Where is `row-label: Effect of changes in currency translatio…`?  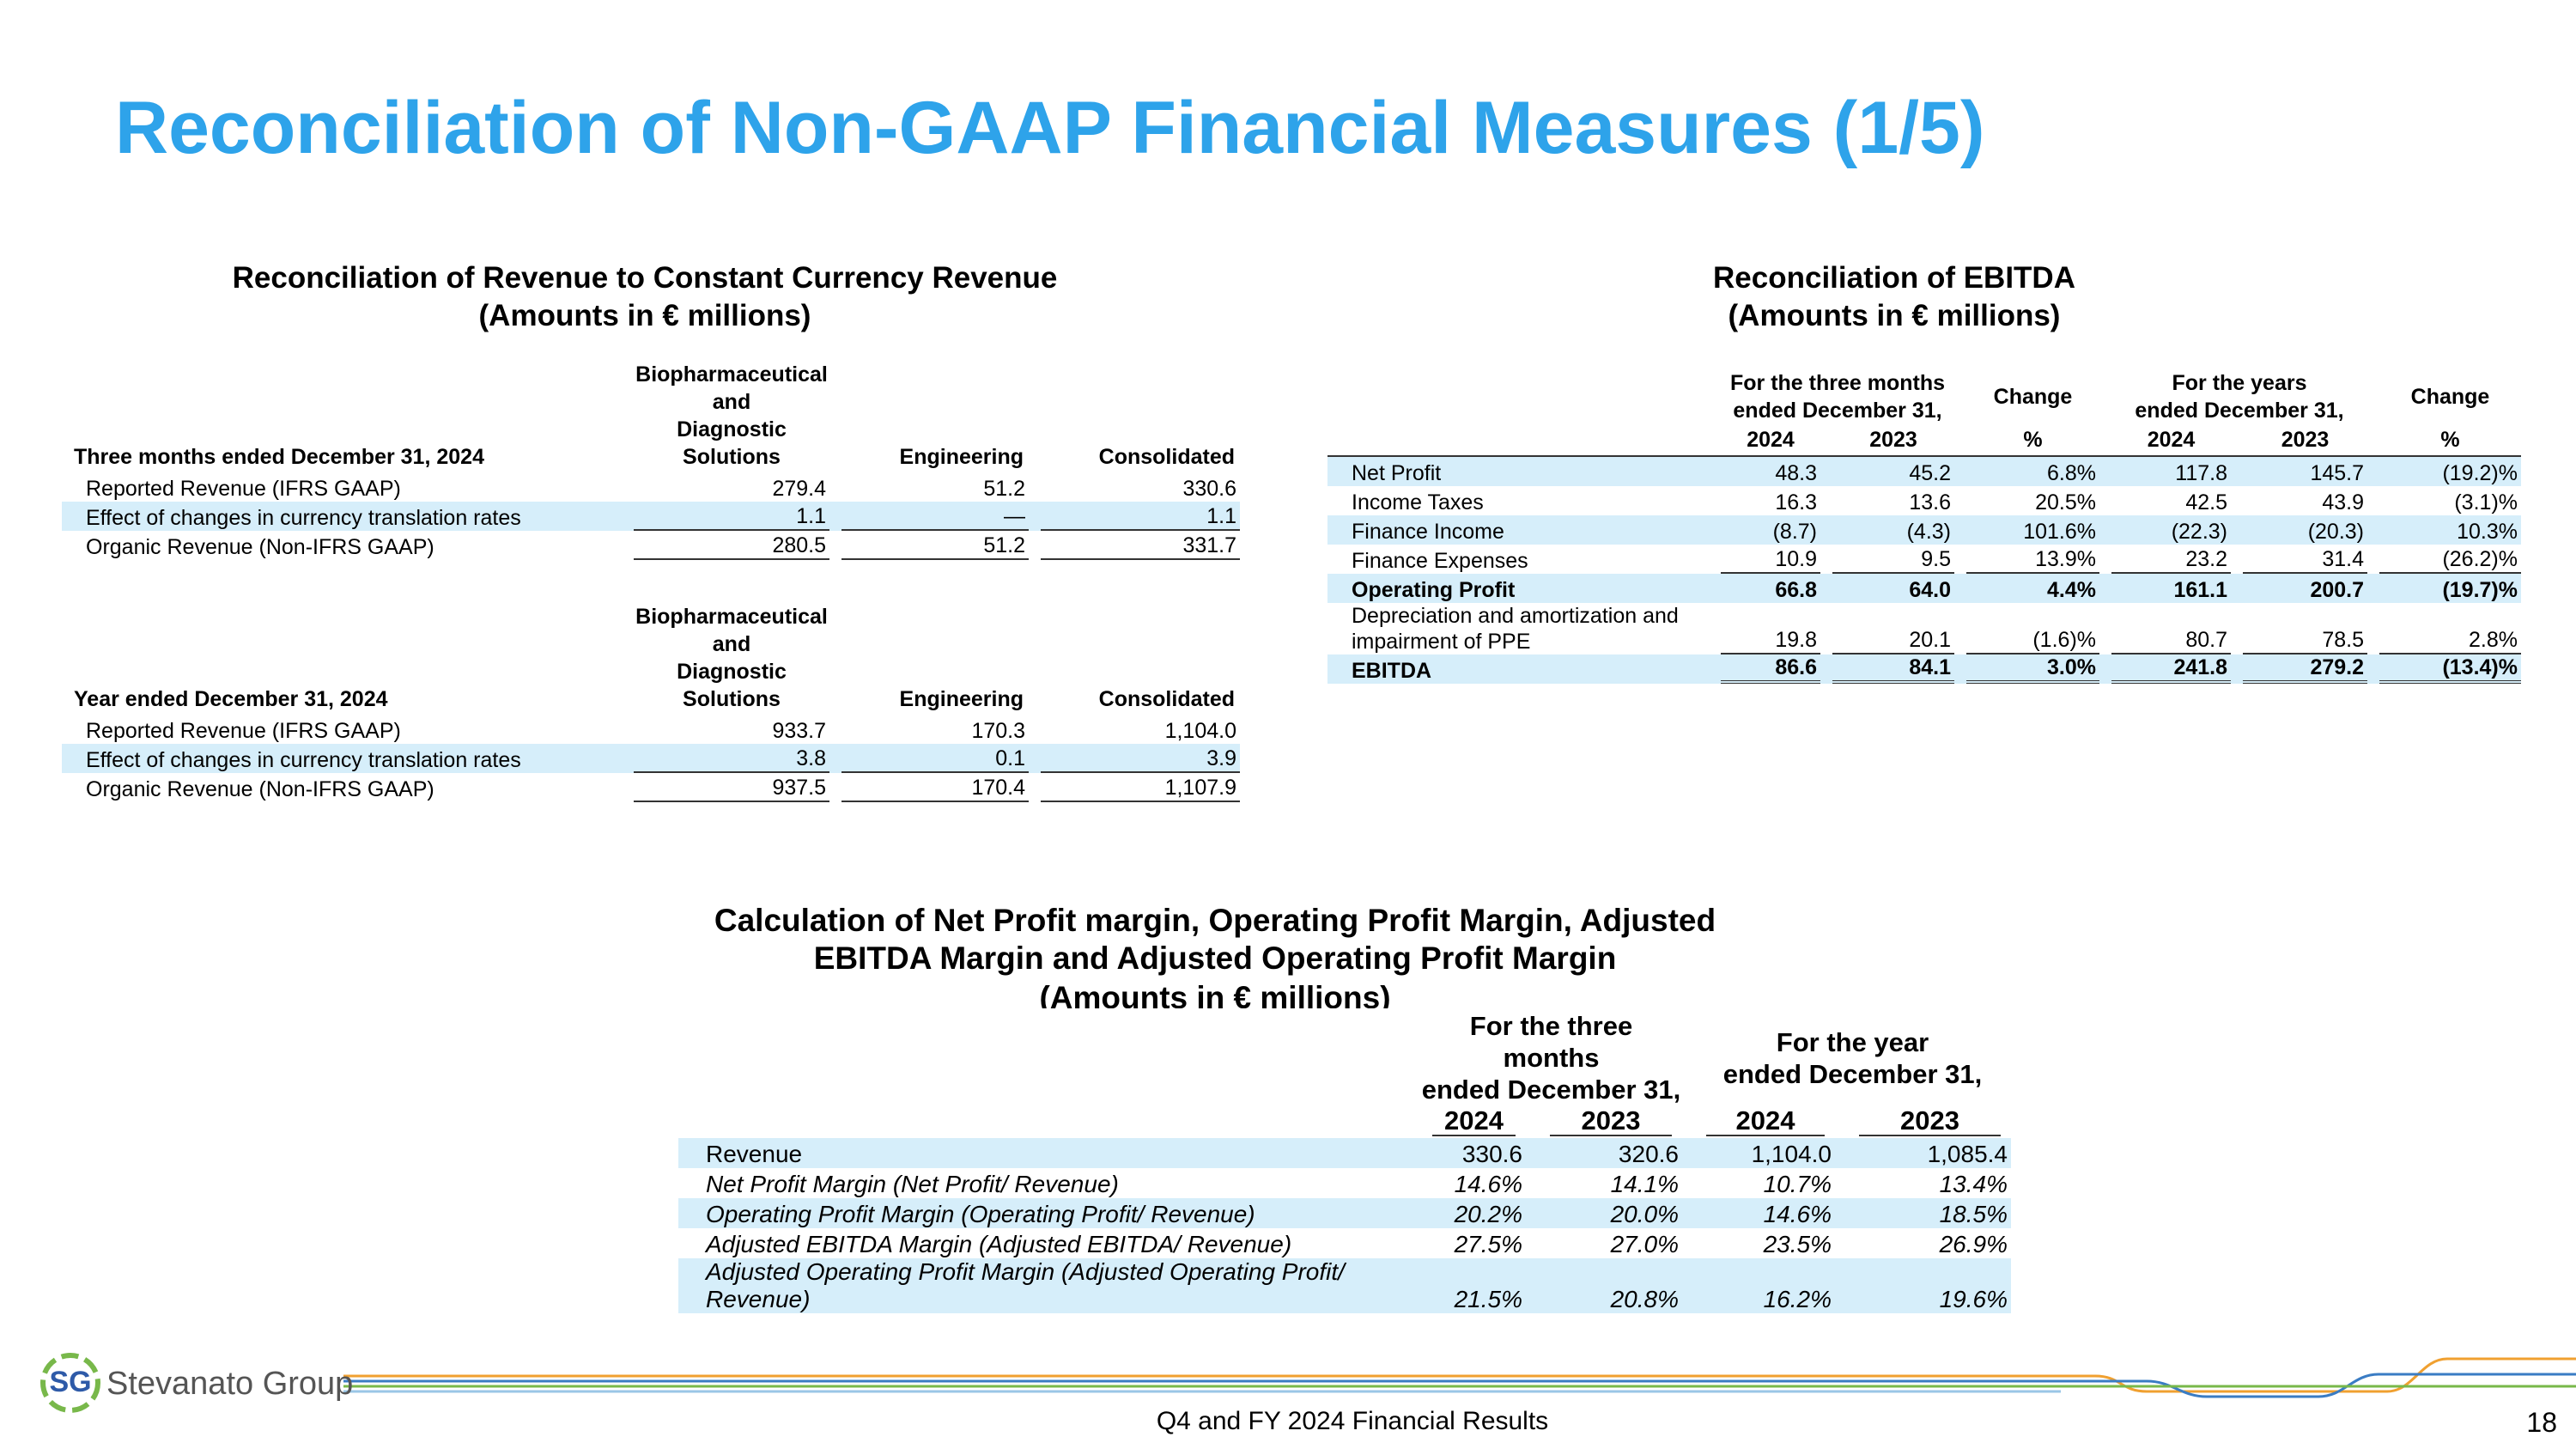 row-label: Effect of changes in currency translatio… is located at coordinates (342, 516).